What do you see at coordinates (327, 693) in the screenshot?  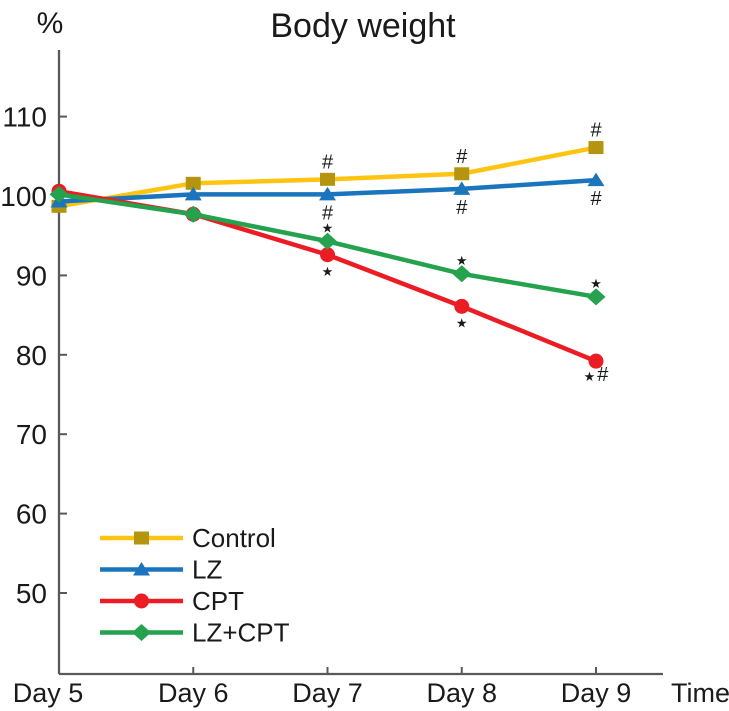 I see `x-tick-label: Day 7` at bounding box center [327, 693].